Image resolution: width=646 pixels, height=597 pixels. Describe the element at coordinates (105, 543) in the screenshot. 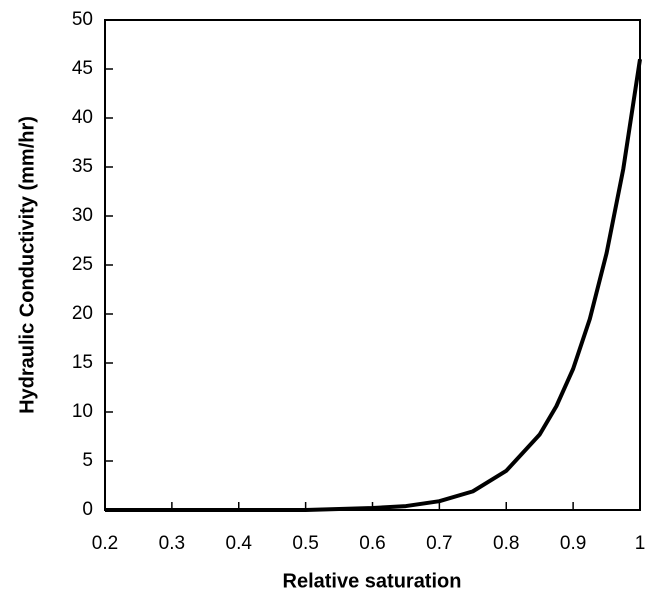

I see `x-tick-label: 0.2` at that location.